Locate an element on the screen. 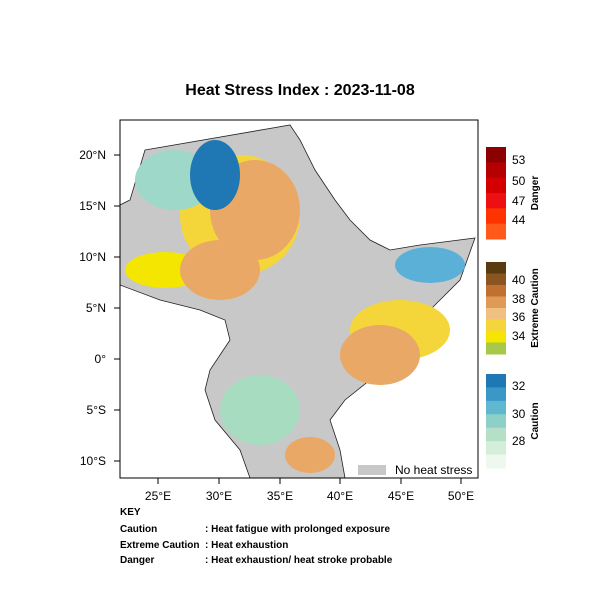 This screenshot has height=600, width=600. x-tick-label: 50°E is located at coordinates (461, 496).